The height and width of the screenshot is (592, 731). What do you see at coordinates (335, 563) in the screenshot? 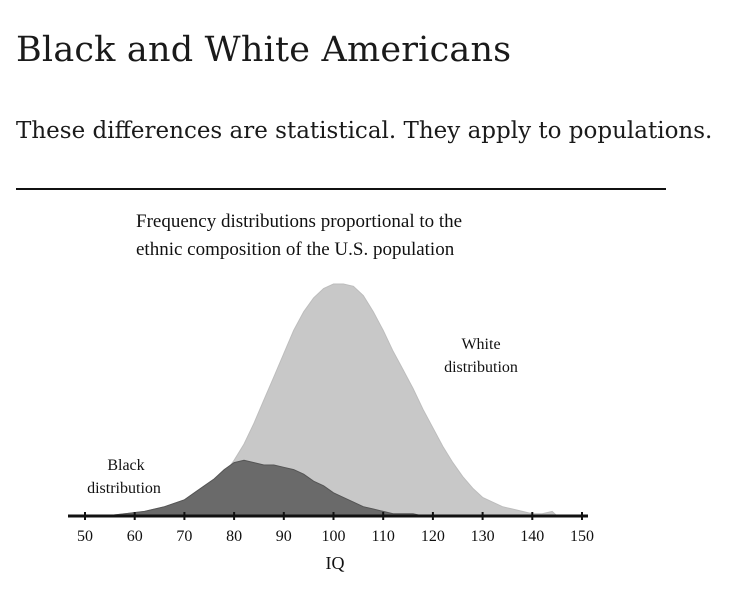
I see `x-axis-title: IQ` at bounding box center [335, 563].